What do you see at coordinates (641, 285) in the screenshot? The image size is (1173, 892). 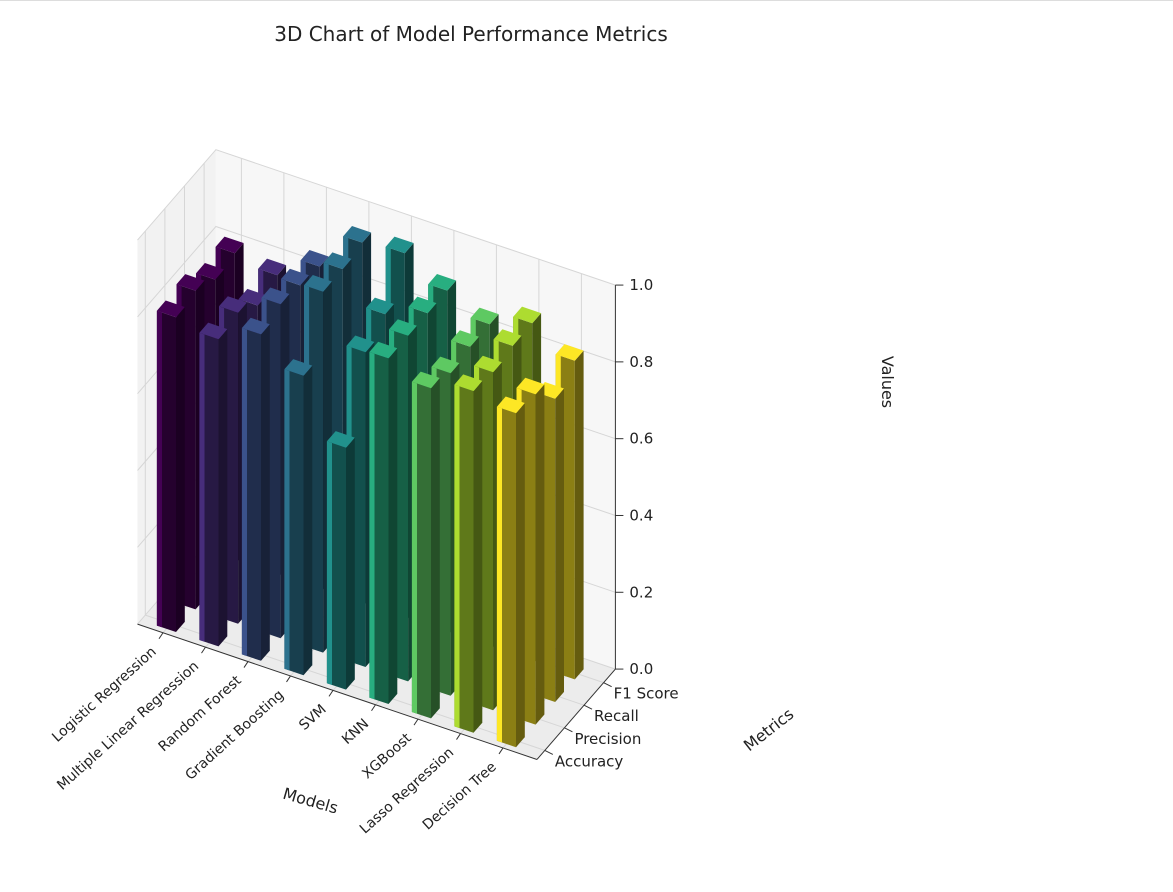 I see `z-tick-label: 1.0` at bounding box center [641, 285].